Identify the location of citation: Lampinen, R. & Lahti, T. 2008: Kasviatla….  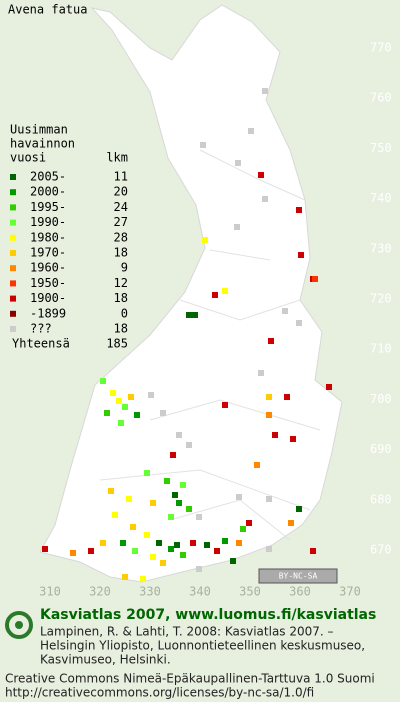
(187, 632).